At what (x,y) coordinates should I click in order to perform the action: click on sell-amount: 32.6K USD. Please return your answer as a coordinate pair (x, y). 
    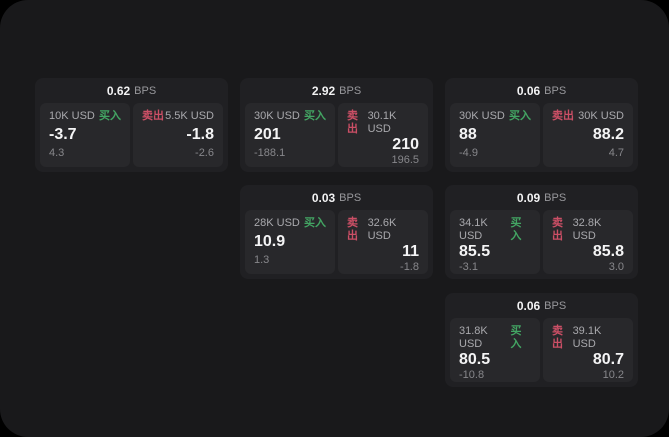
    Looking at the image, I should click on (382, 229).